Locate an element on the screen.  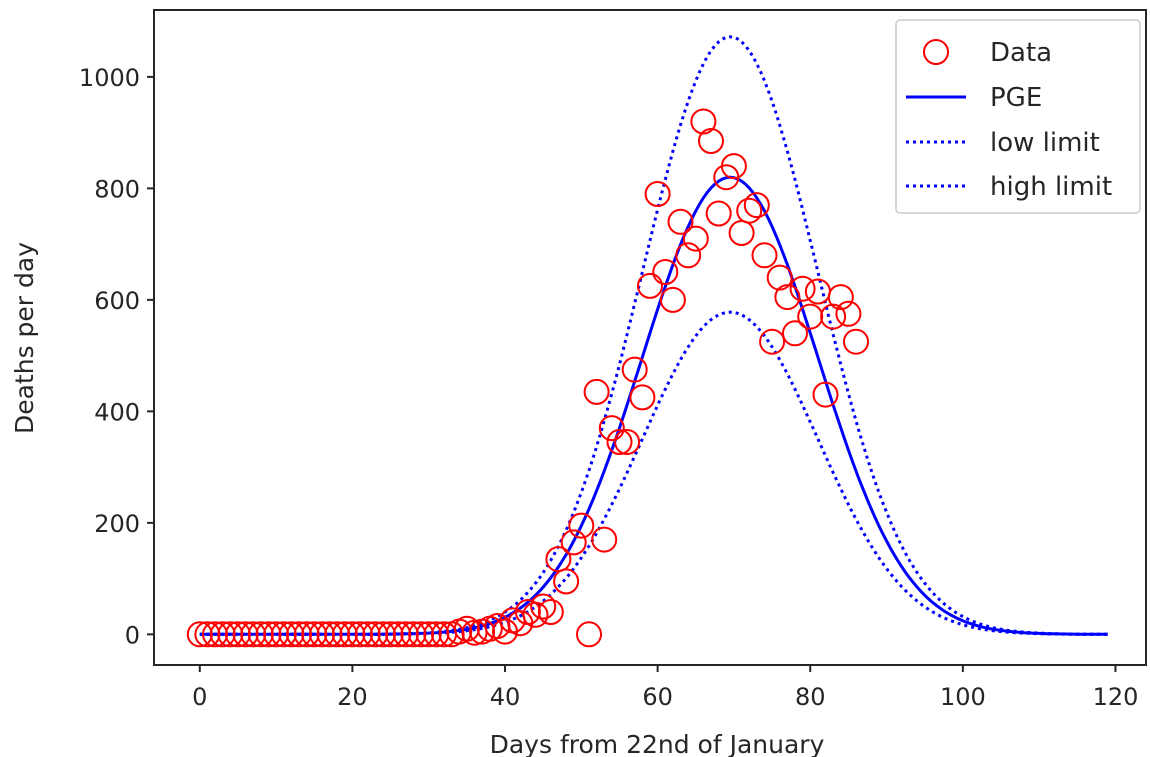
x-axis: 0 20 40 60 80 100 120 is located at coordinates (665, 688).